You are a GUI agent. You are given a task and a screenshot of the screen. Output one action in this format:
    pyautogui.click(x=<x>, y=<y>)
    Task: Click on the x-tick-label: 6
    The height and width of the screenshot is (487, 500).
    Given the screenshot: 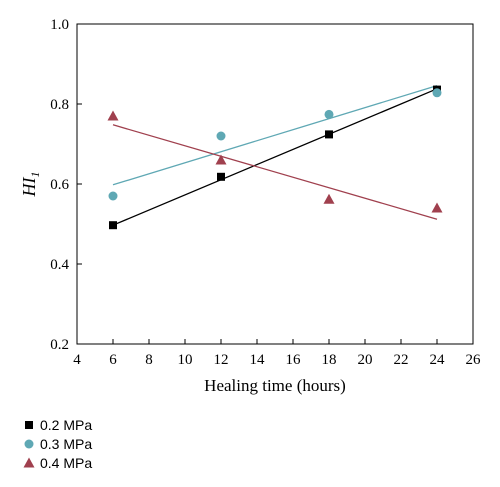 What is the action you would take?
    pyautogui.click(x=113, y=360)
    